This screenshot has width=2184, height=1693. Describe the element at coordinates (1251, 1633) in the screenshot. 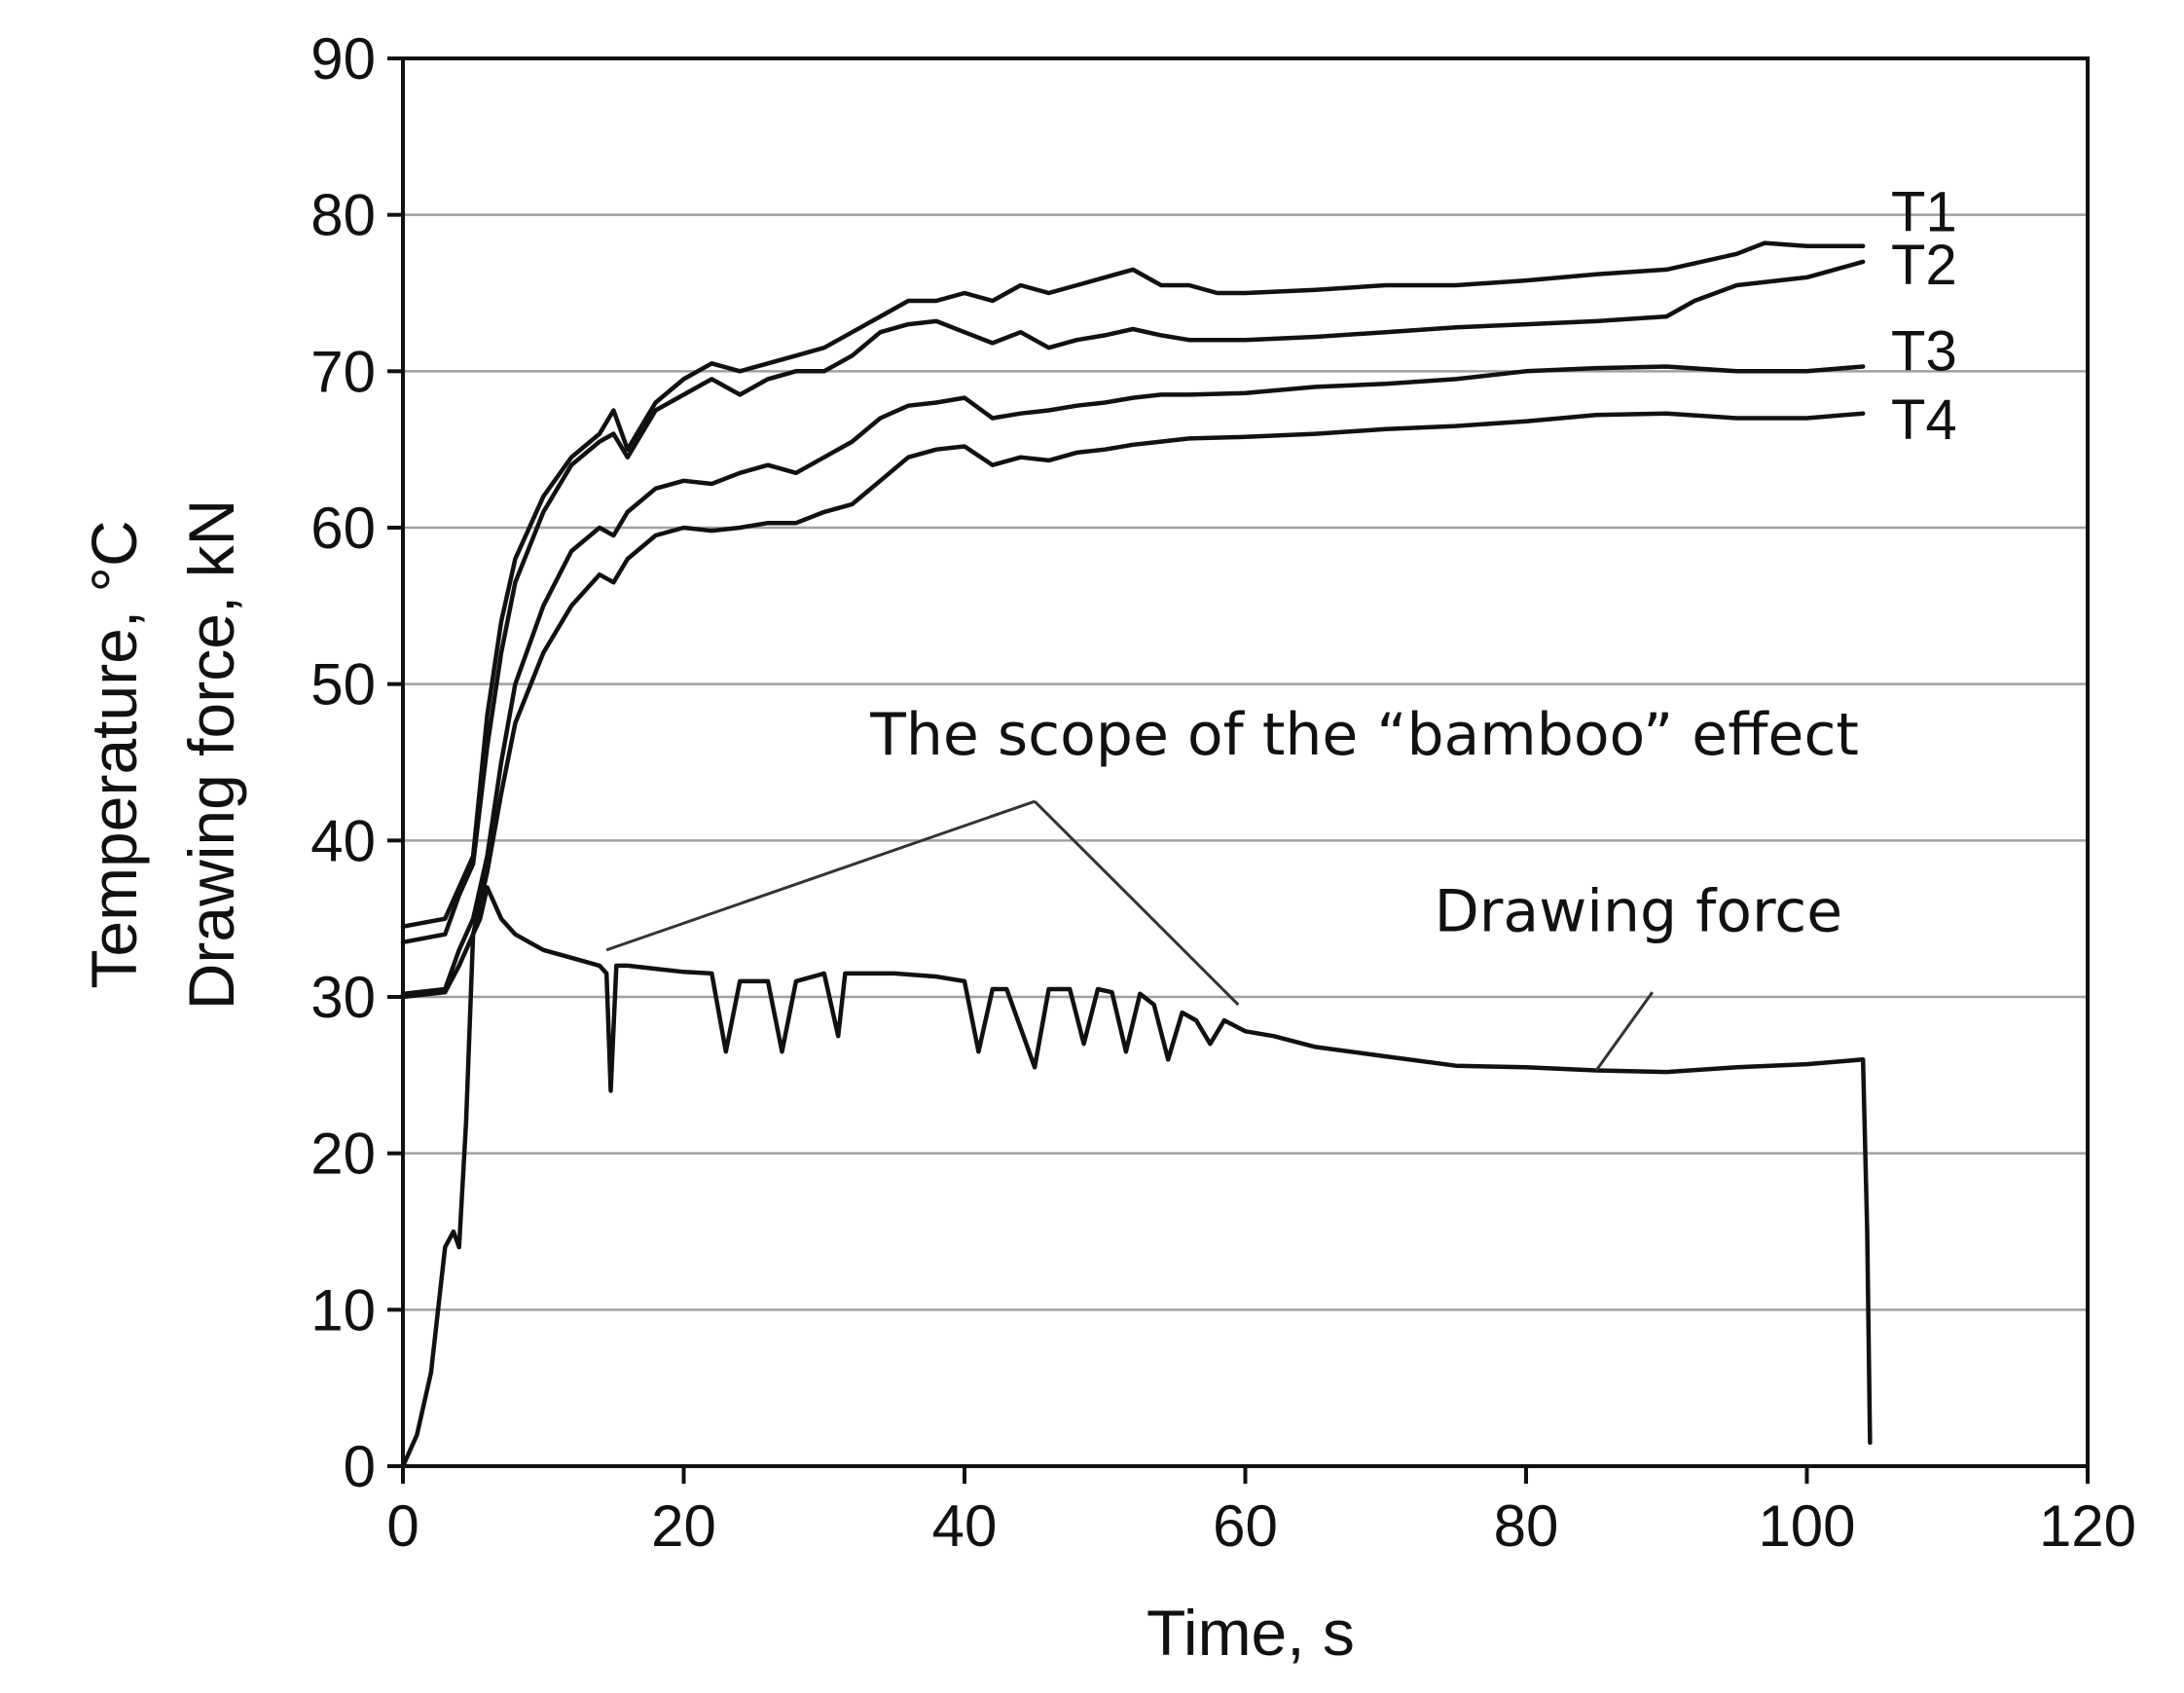

I see `x-axis-title: Time, s` at that location.